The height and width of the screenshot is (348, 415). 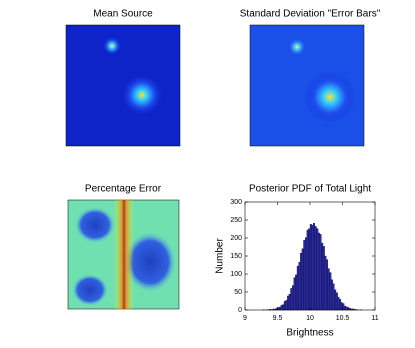 What do you see at coordinates (374, 318) in the screenshot?
I see `x-tick-label: 11` at bounding box center [374, 318].